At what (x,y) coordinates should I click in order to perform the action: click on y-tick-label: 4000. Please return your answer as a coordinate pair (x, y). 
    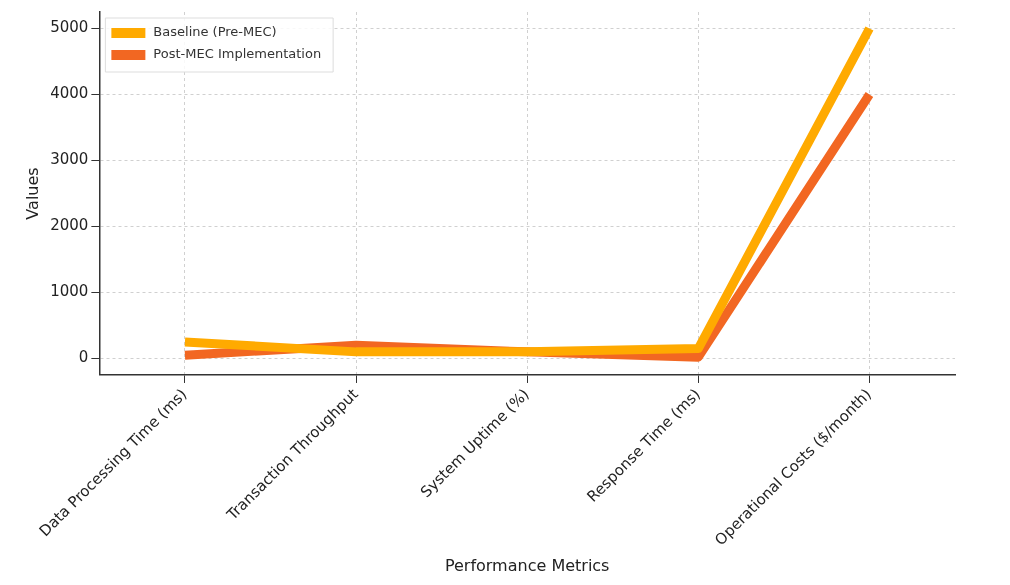
    Looking at the image, I should click on (69, 93).